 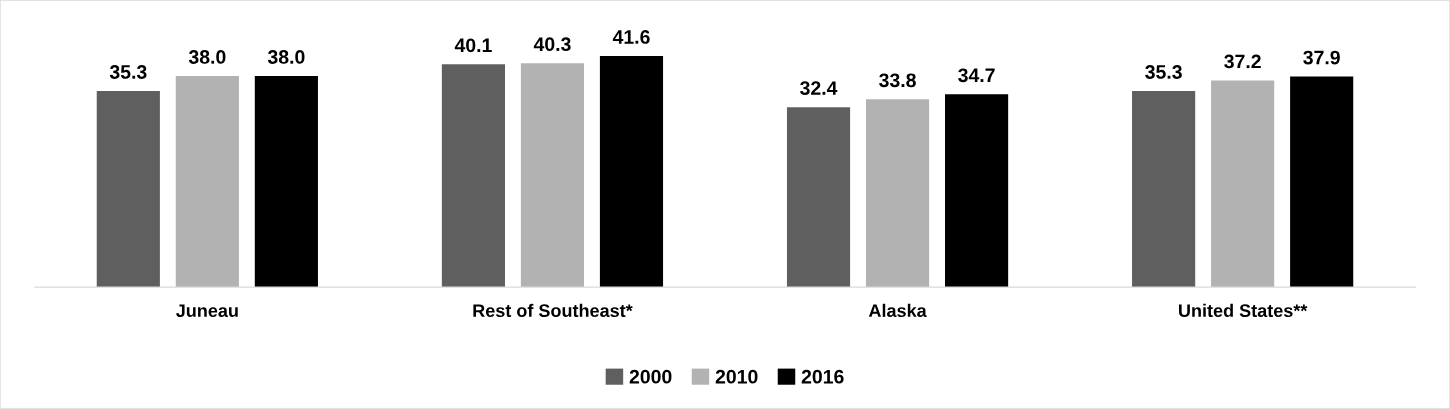 I want to click on data-label: 41.6, so click(x=631, y=37).